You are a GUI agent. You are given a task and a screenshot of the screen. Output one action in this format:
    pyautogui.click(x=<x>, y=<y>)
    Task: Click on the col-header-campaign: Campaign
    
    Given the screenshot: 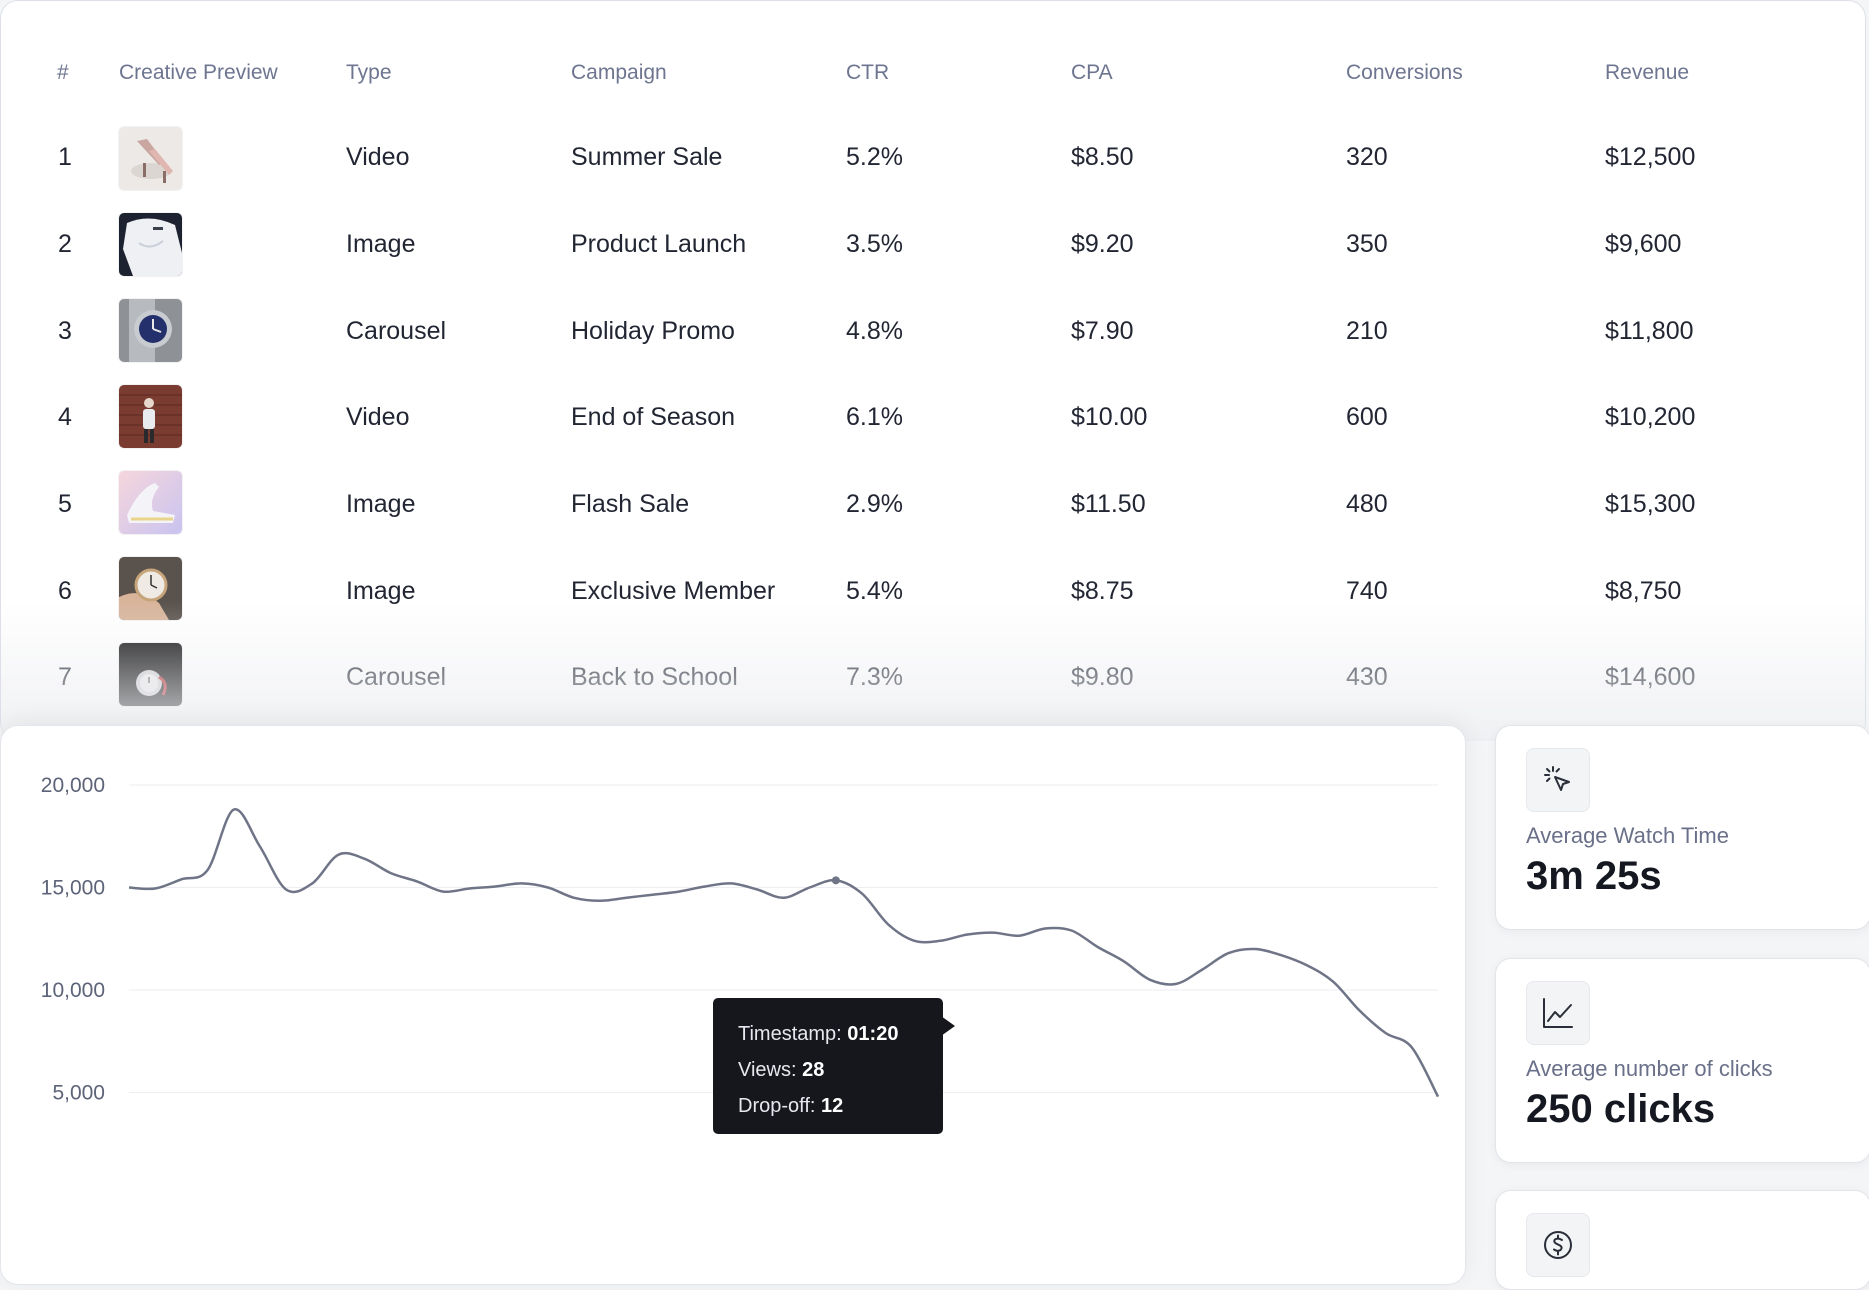 What is the action you would take?
    pyautogui.click(x=619, y=72)
    